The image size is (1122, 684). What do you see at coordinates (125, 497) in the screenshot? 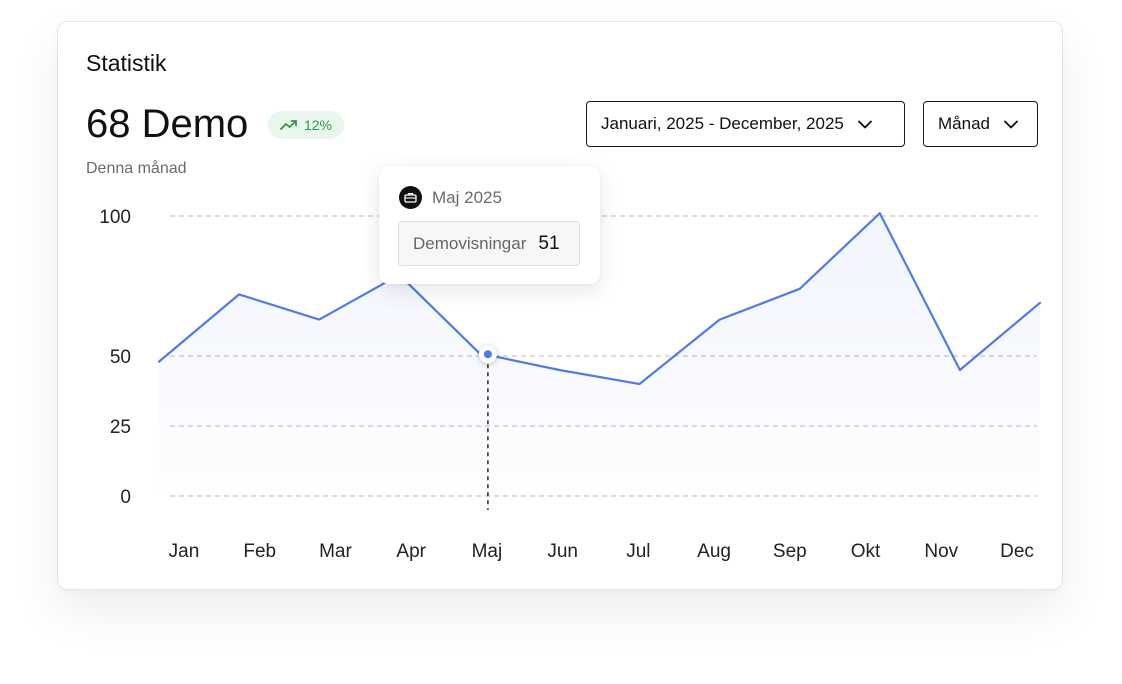
I see `y-tick-label: 0` at bounding box center [125, 497].